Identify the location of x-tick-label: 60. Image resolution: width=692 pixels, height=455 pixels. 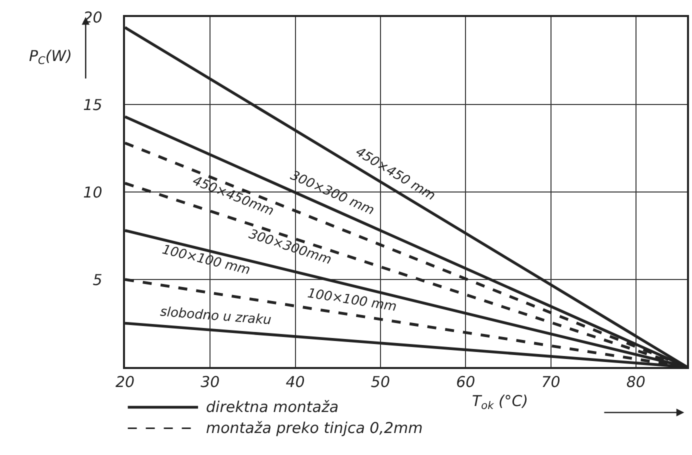
(466, 381).